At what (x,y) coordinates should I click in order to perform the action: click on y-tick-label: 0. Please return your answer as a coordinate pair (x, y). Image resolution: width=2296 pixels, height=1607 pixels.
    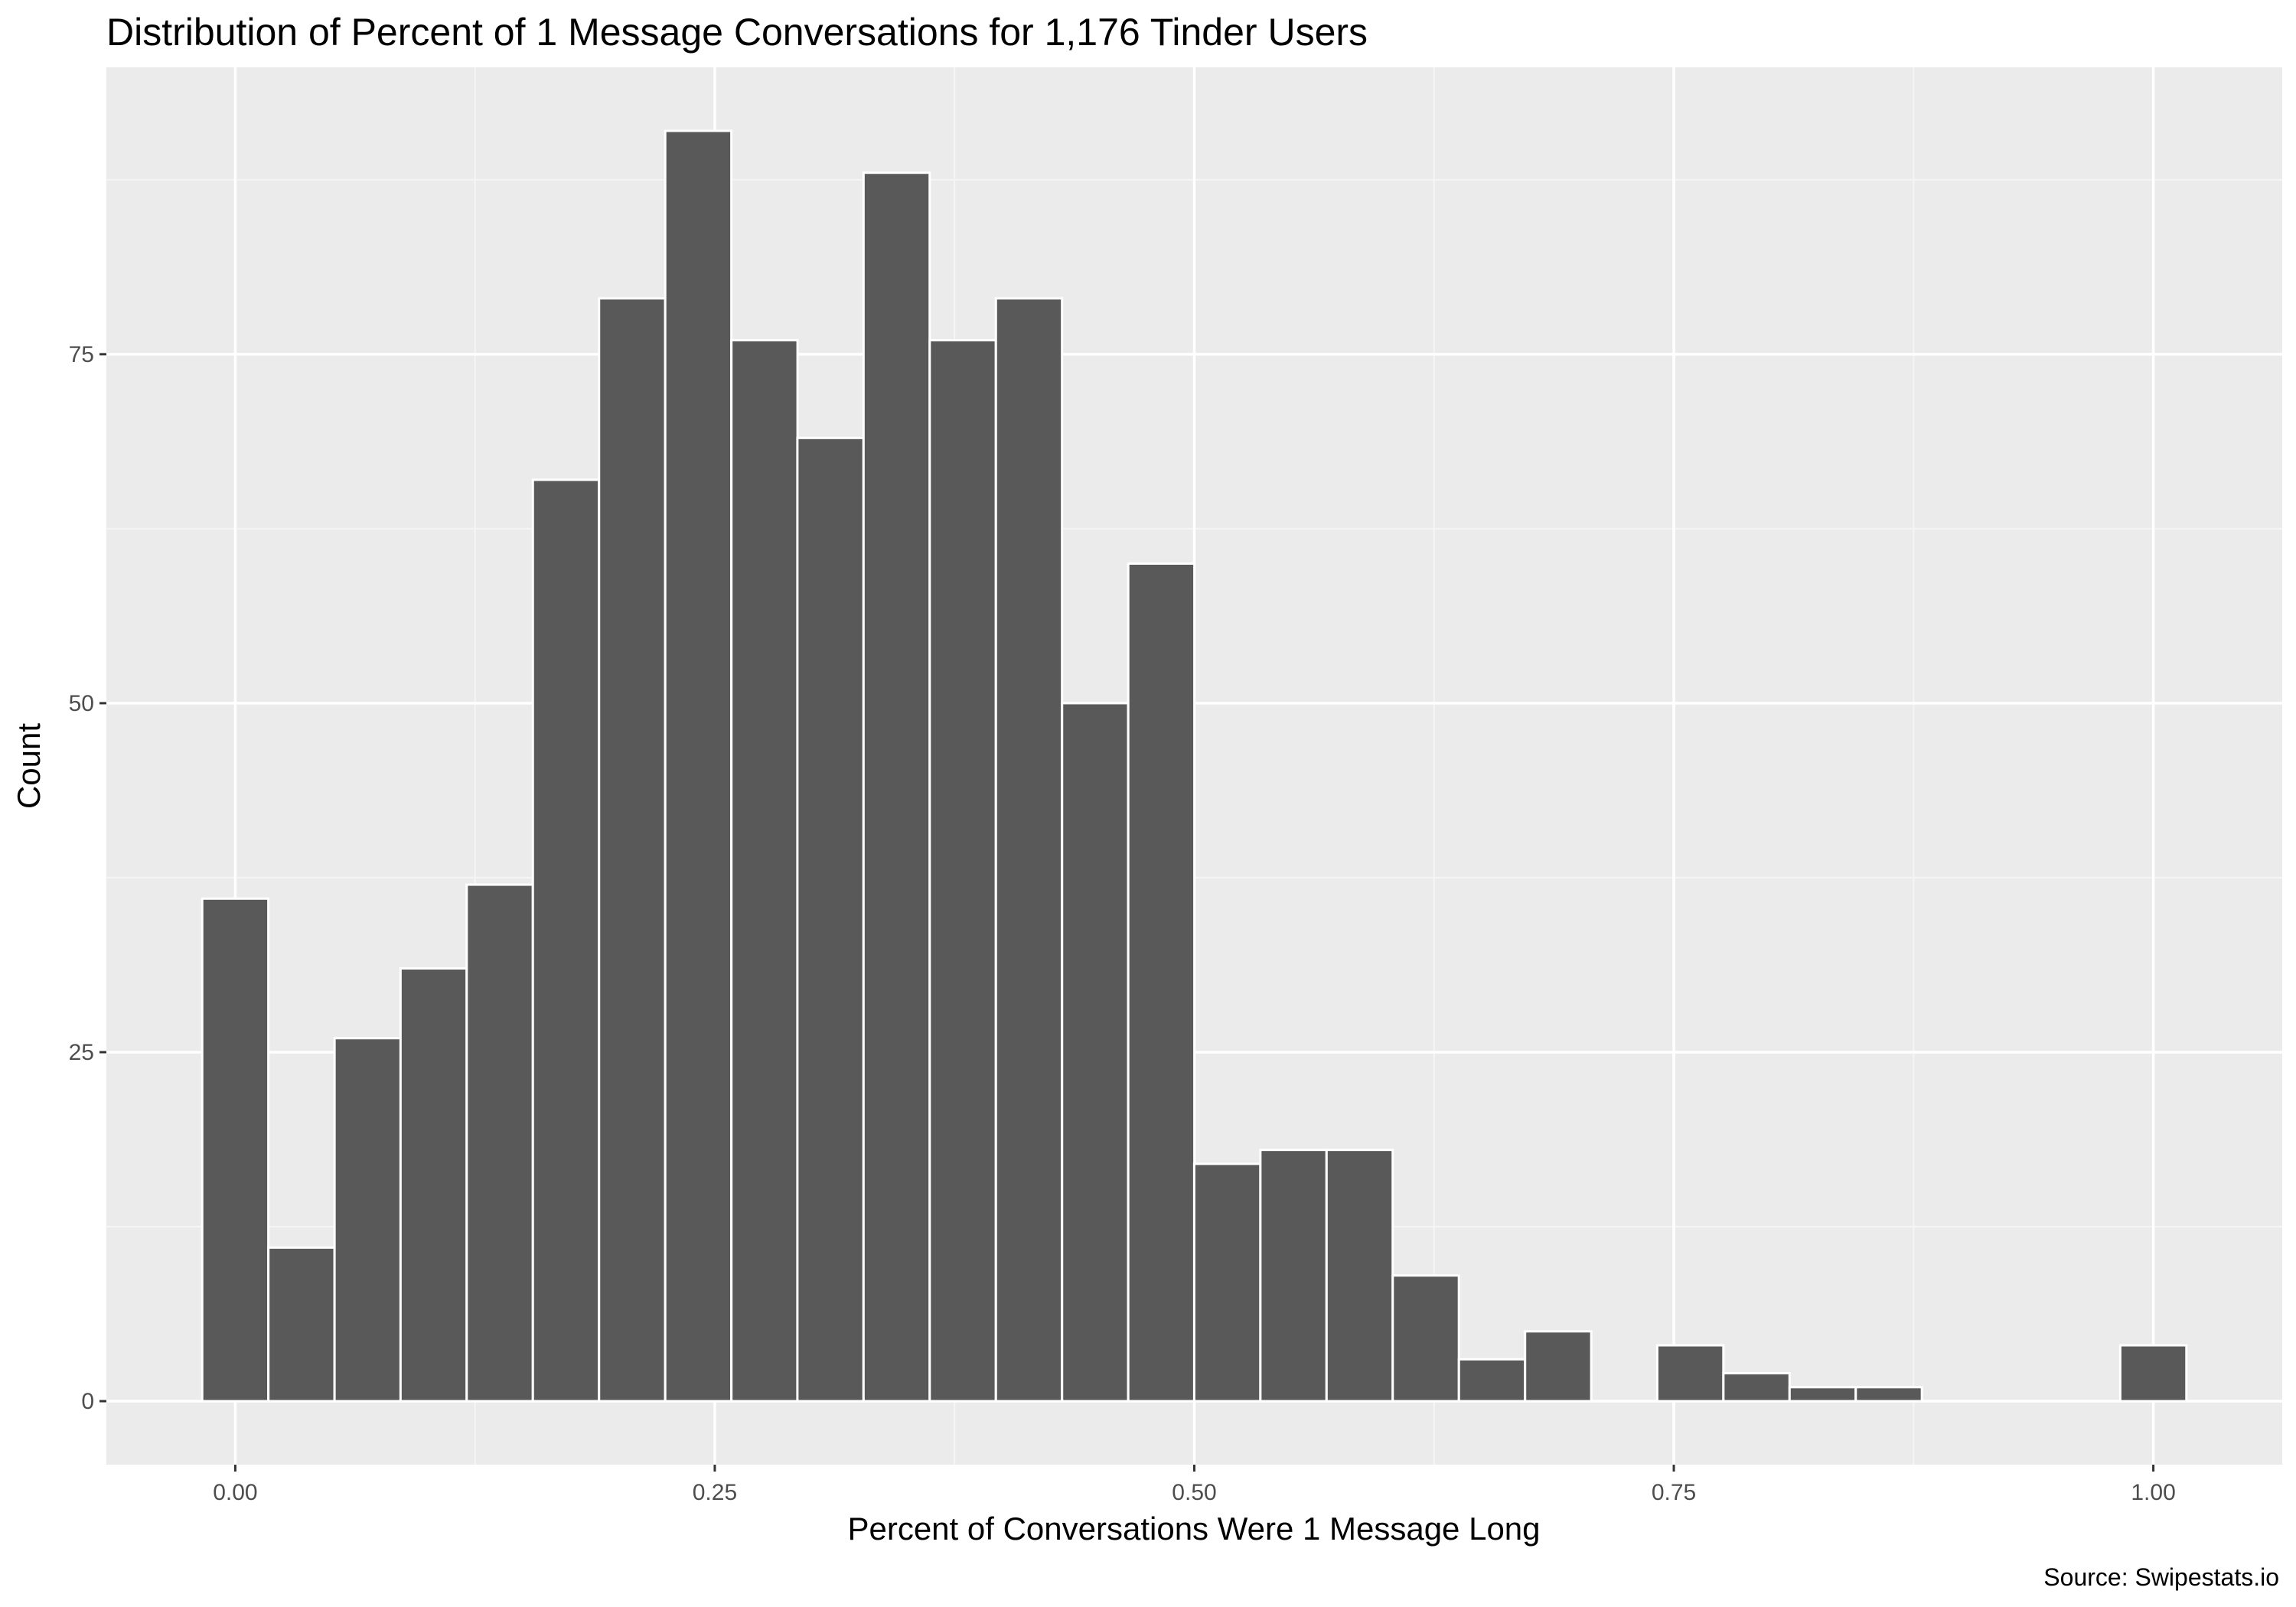
    Looking at the image, I should click on (87, 1401).